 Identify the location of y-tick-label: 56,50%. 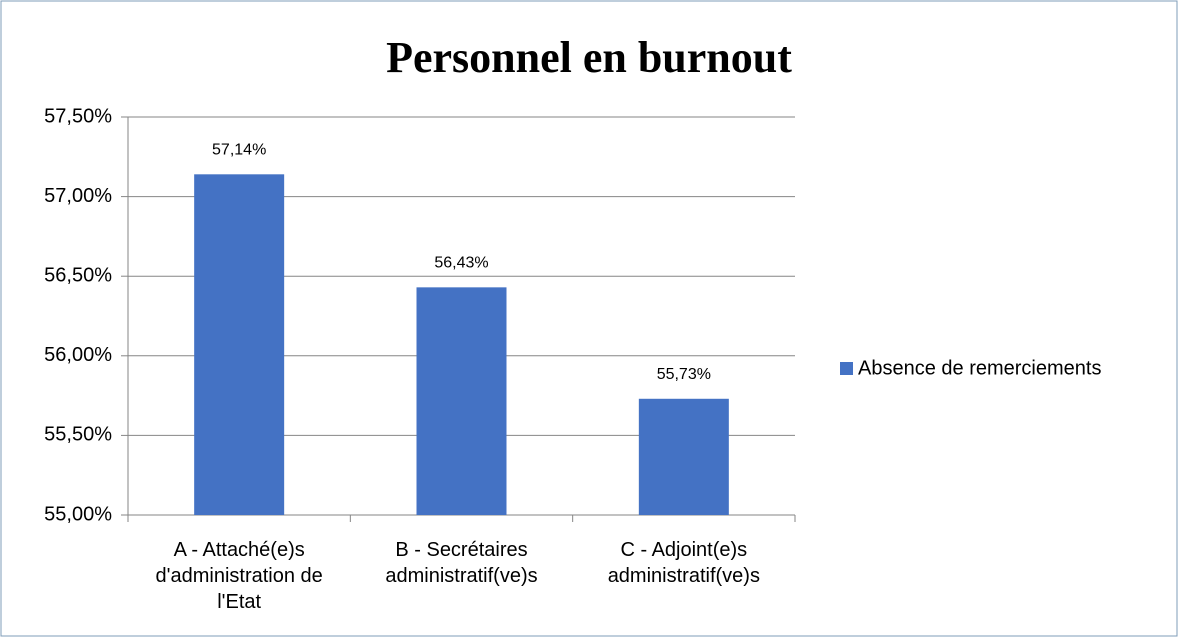
(78, 275).